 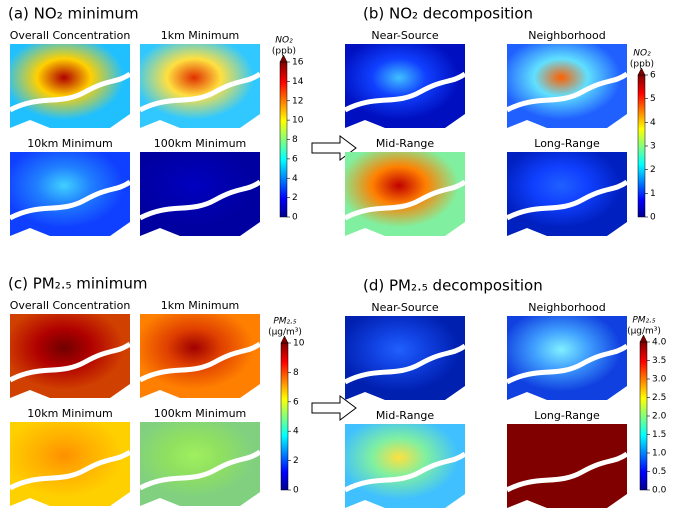 I want to click on colorbar-tick-label: 0.0, so click(x=659, y=491).